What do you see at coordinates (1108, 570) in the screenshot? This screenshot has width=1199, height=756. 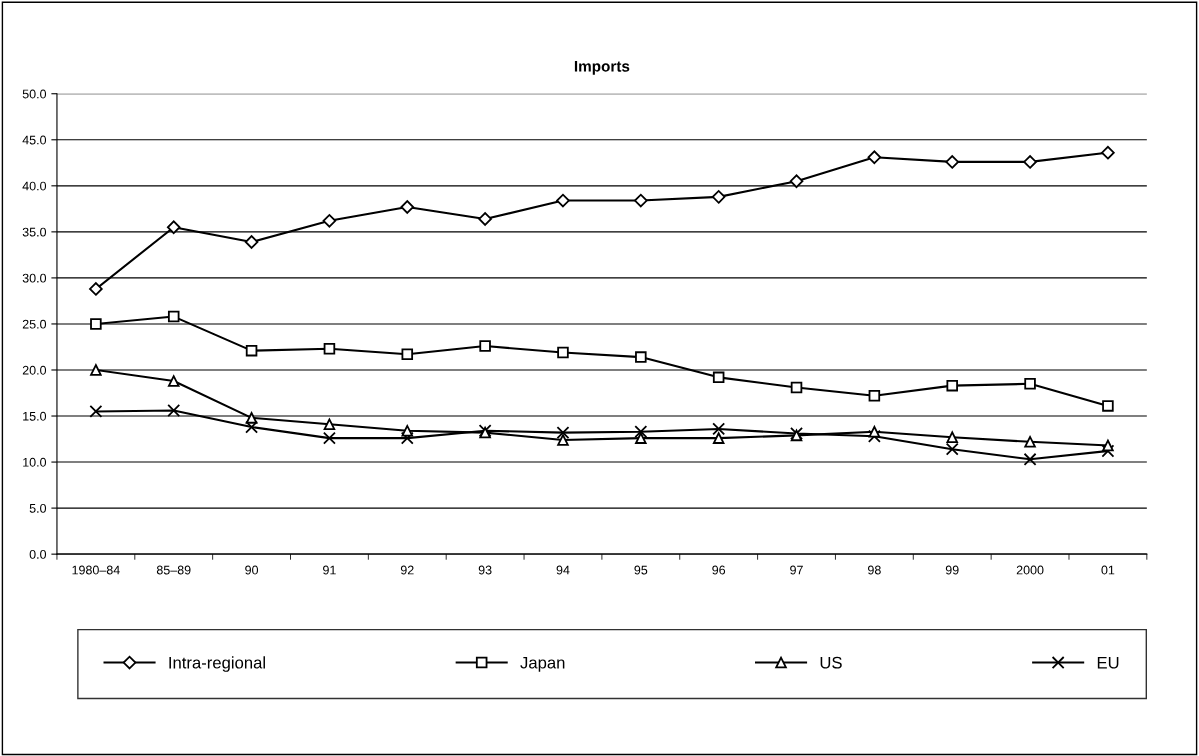 I see `x-tick-label: 01` at bounding box center [1108, 570].